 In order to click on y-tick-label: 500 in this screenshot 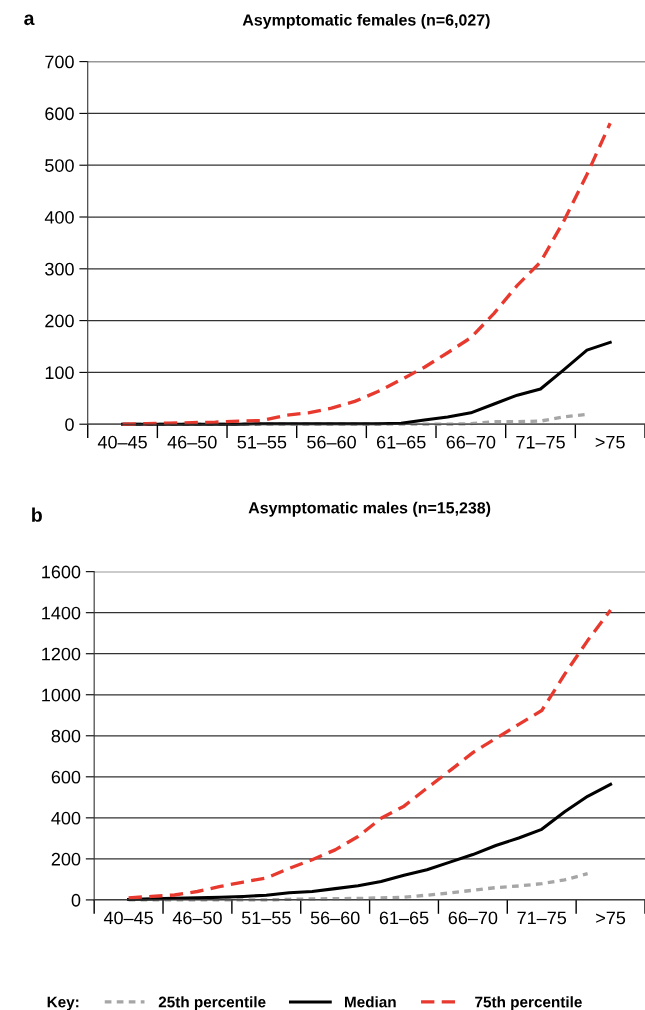, I will do `click(59, 165)`.